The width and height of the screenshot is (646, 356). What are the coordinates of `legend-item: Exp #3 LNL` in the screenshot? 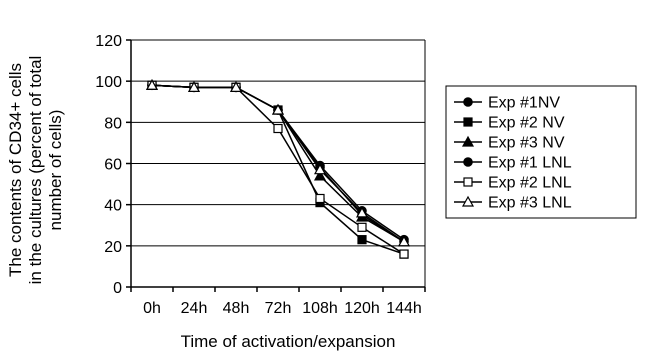 It's located at (513, 203).